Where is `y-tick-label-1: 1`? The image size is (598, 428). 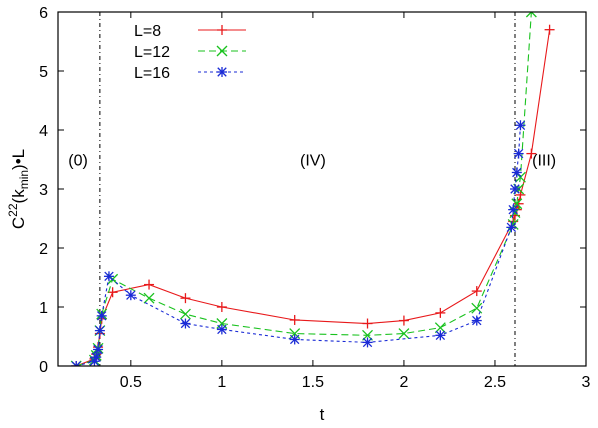
y-tick-label-1: 1 is located at coordinates (43, 308).